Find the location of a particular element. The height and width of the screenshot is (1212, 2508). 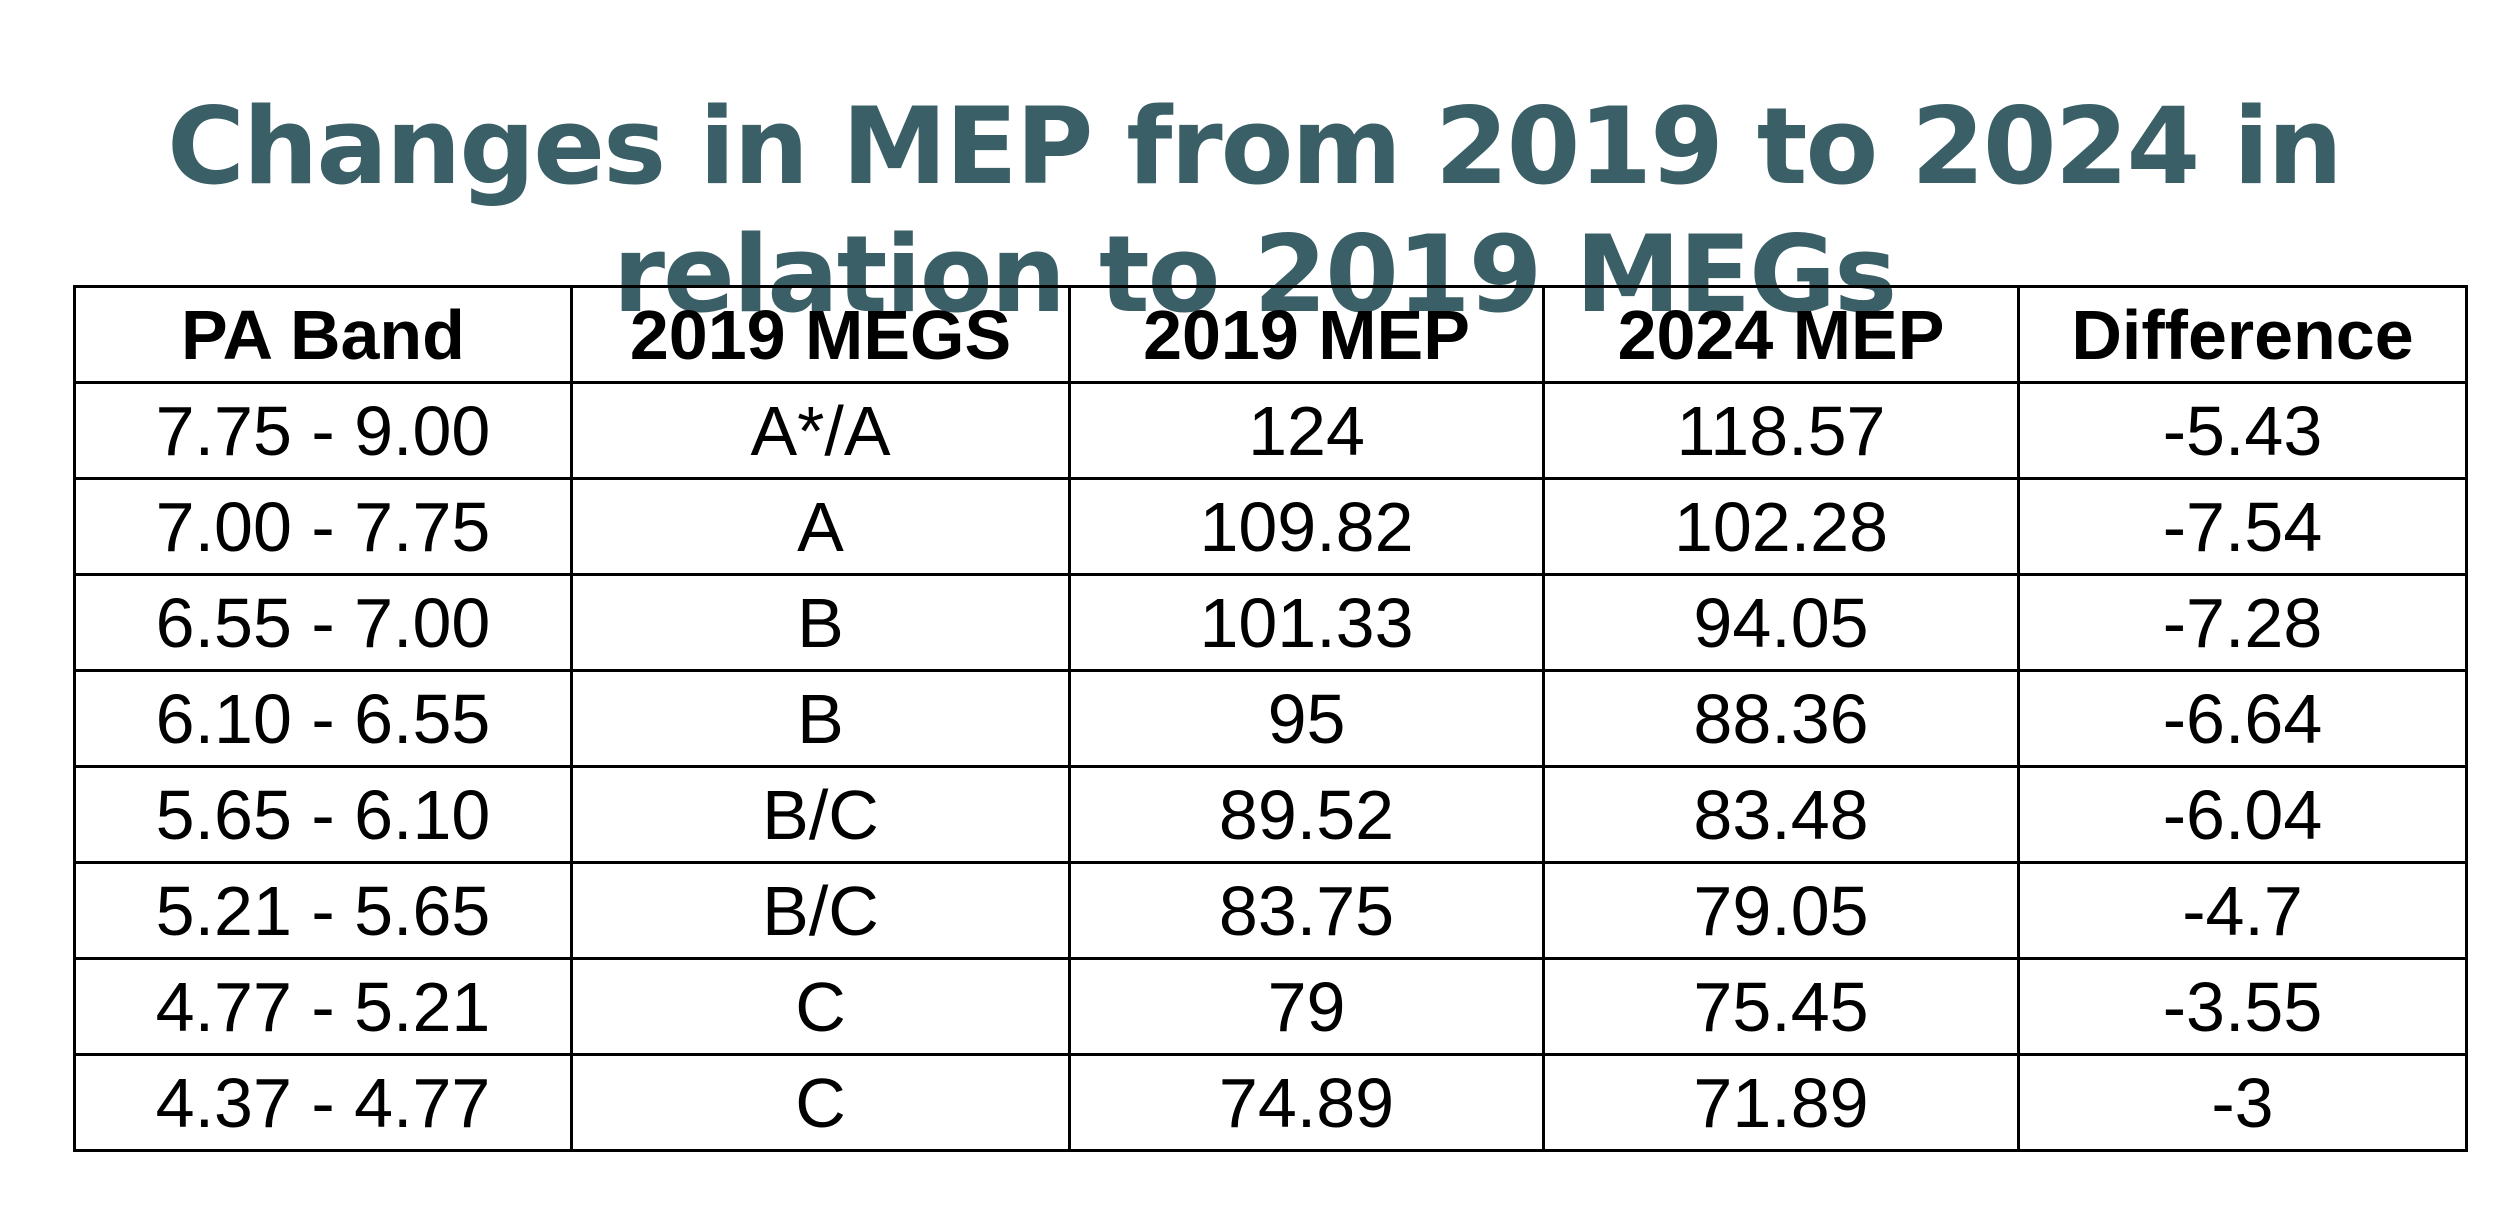

table-row: 5.21 - 5.65 B/C 83.75 79.05 -4.7 is located at coordinates (1270, 910).